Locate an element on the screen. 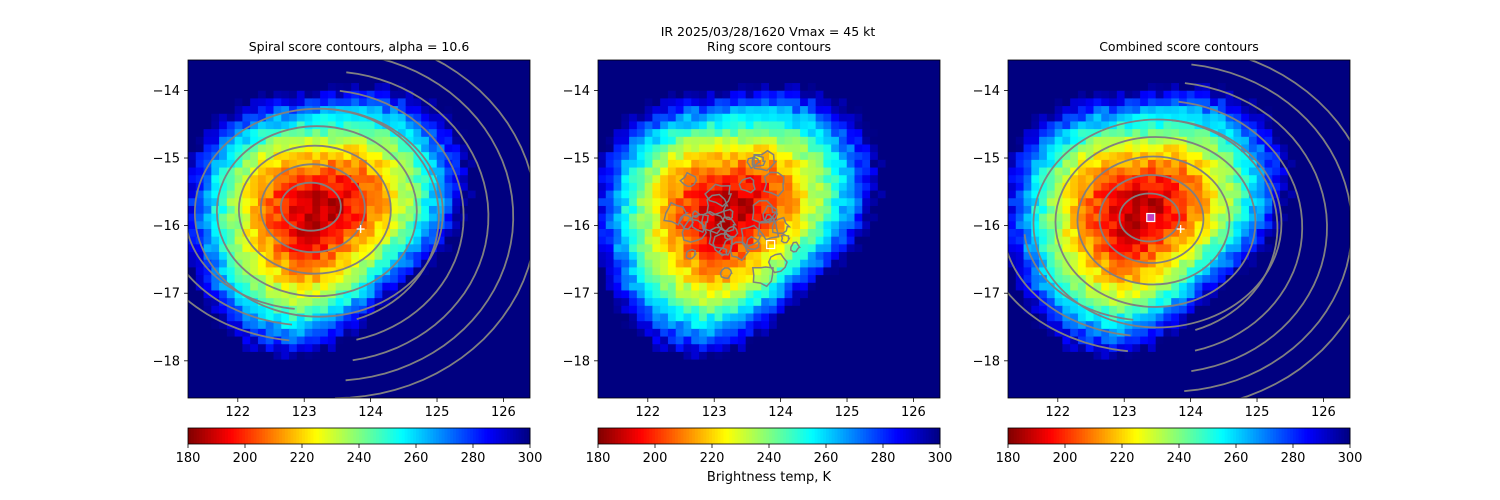  panel-title: Combined score contours is located at coordinates (1179, 46).